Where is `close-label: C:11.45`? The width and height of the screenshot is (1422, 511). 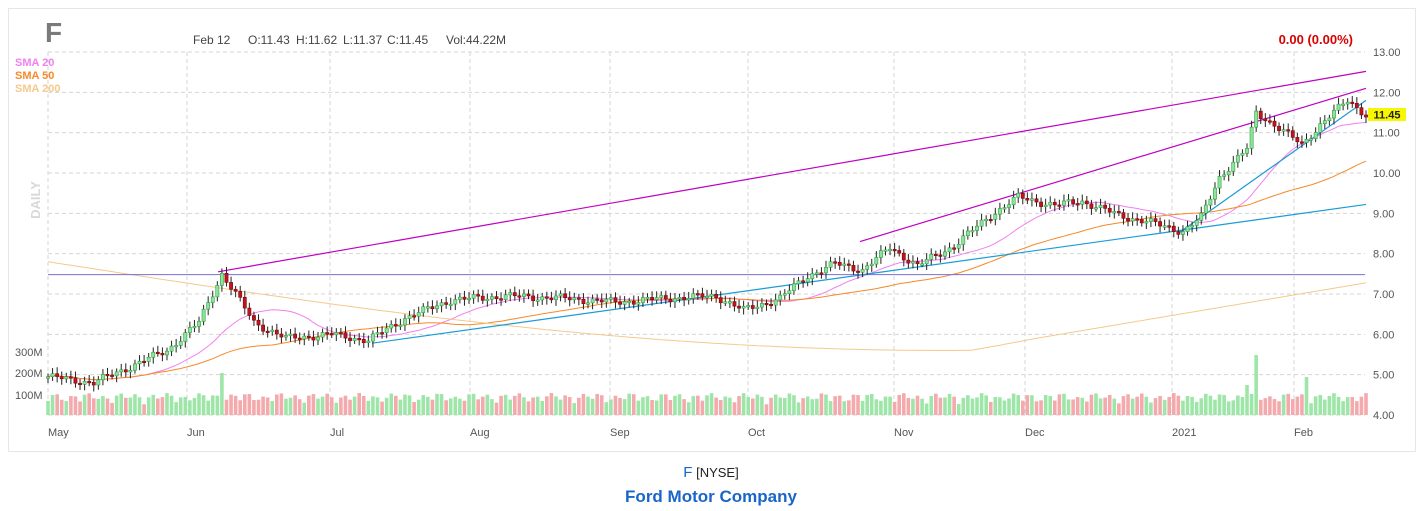 close-label: C:11.45 is located at coordinates (407, 40).